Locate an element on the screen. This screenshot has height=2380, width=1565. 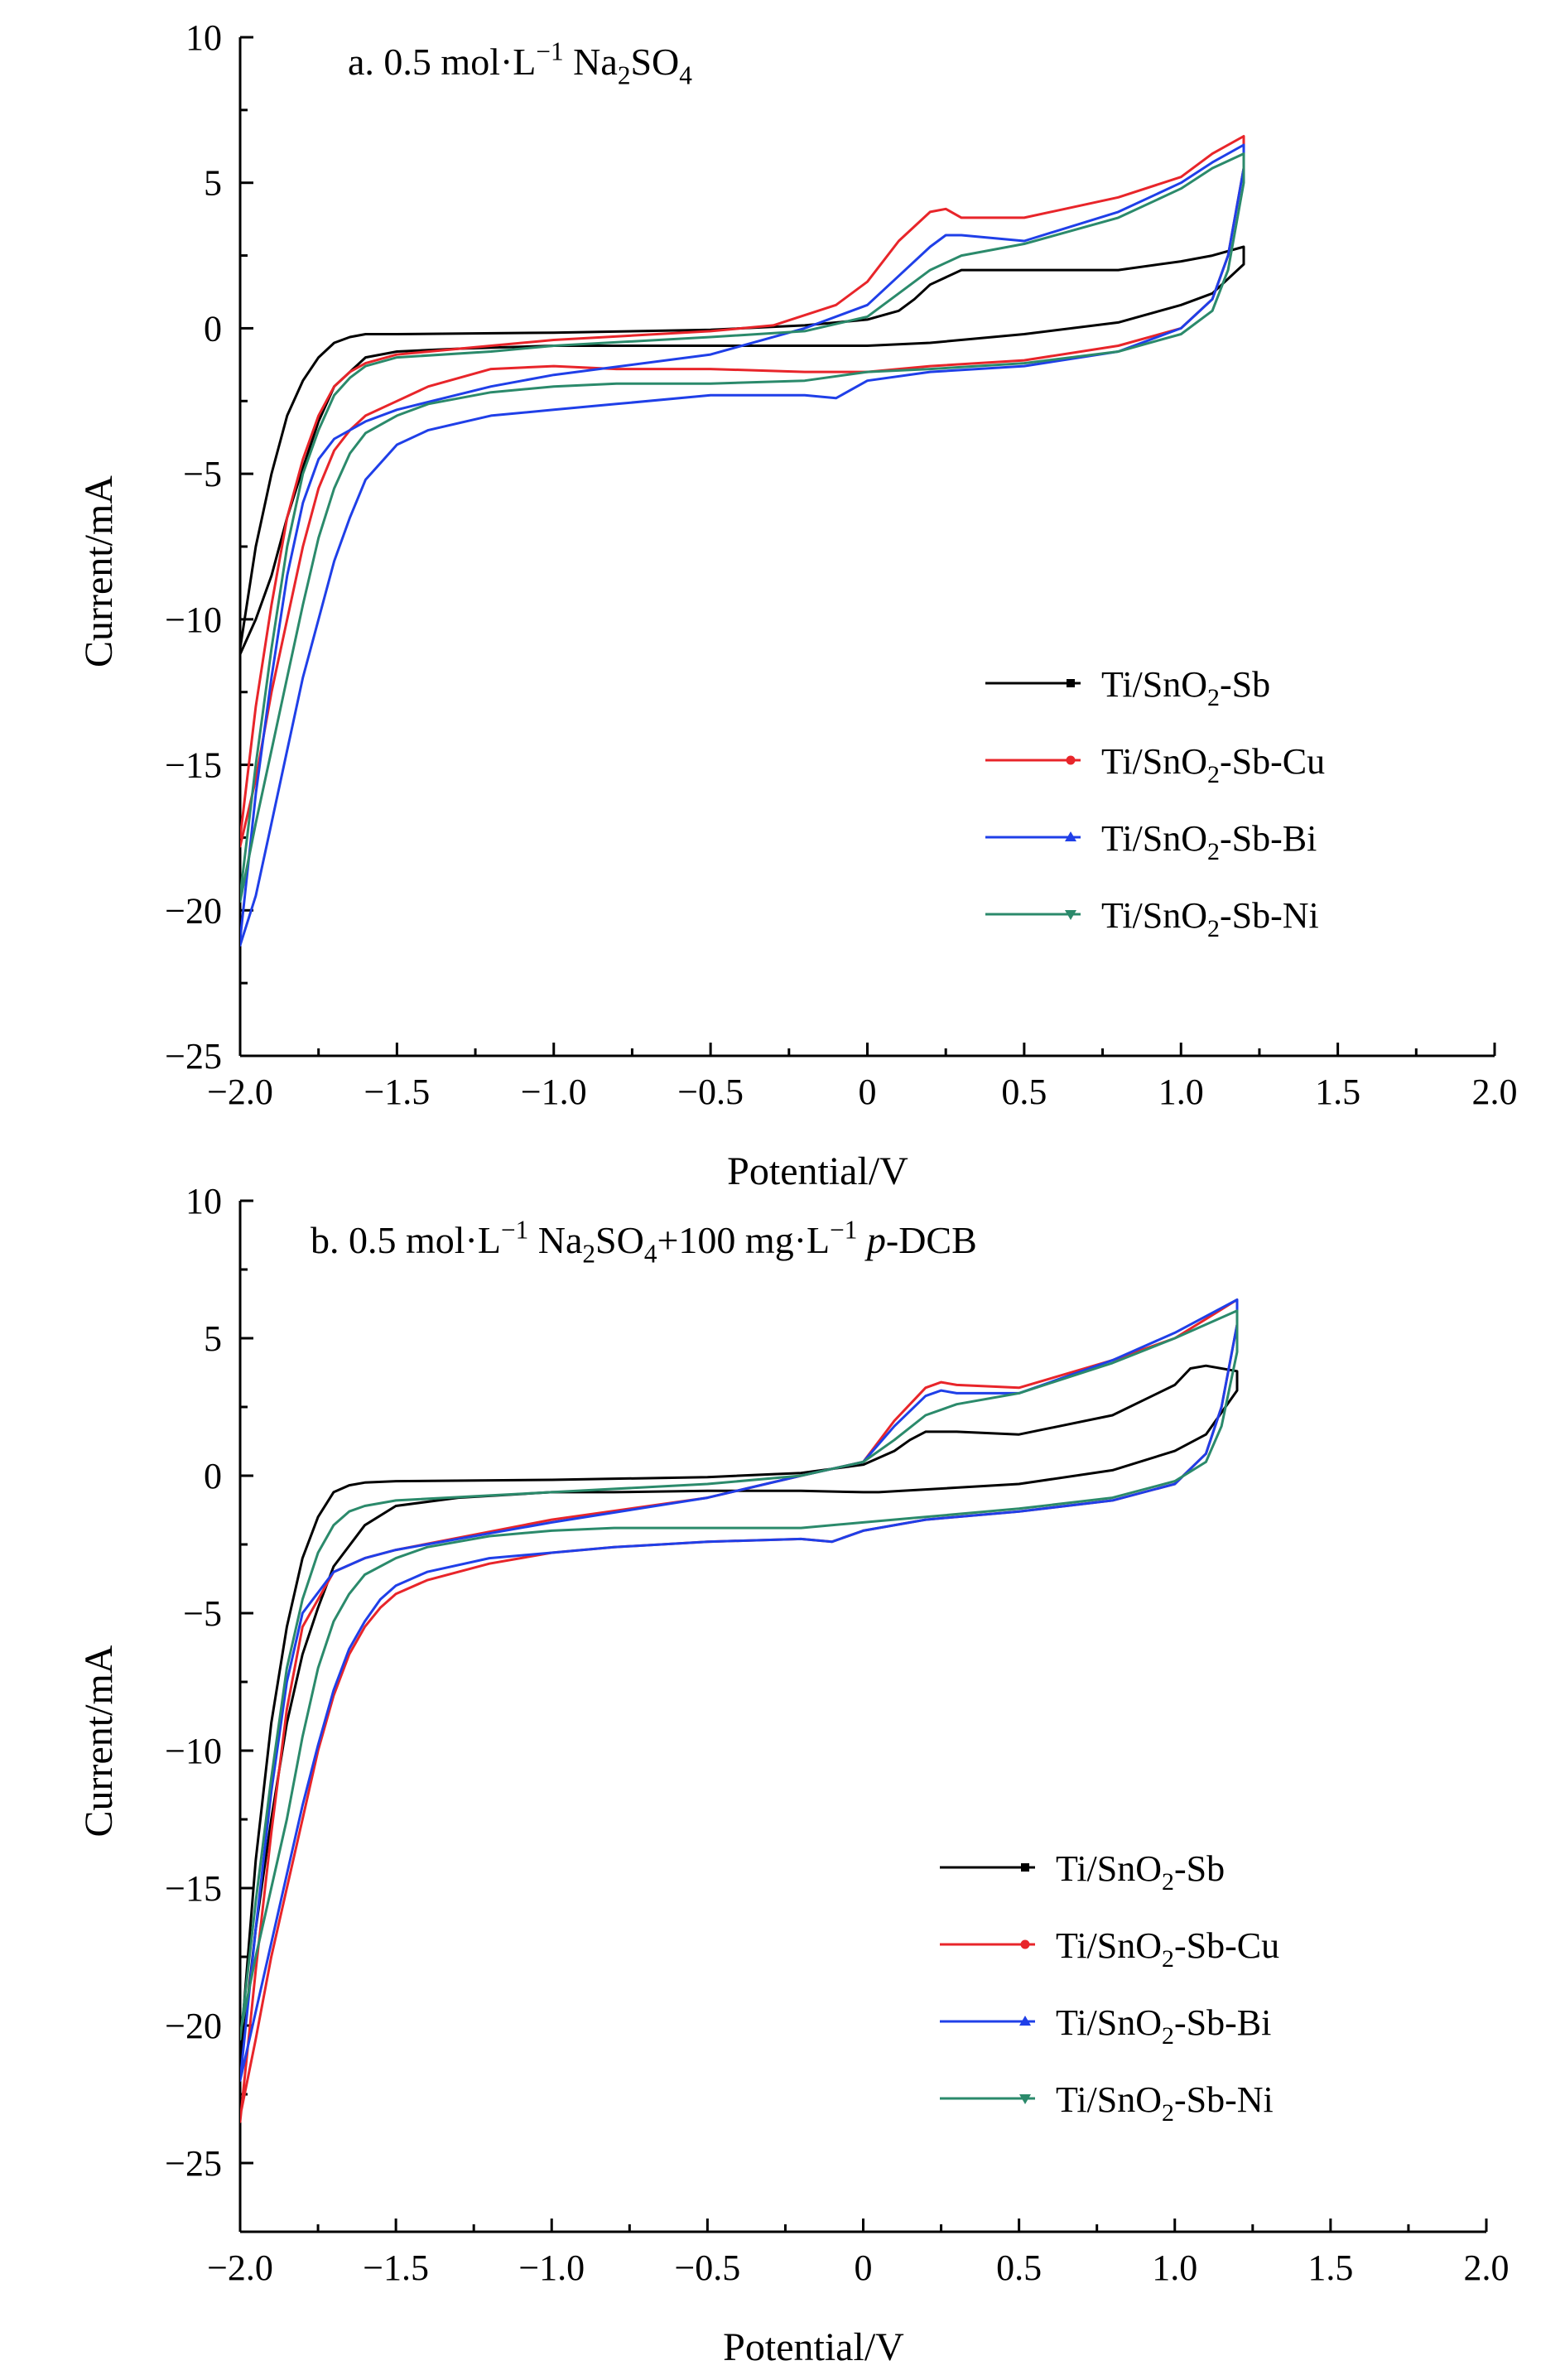
chart-title: a. 0.5 mol·L−1 Na2SO4 is located at coordinates (520, 63).